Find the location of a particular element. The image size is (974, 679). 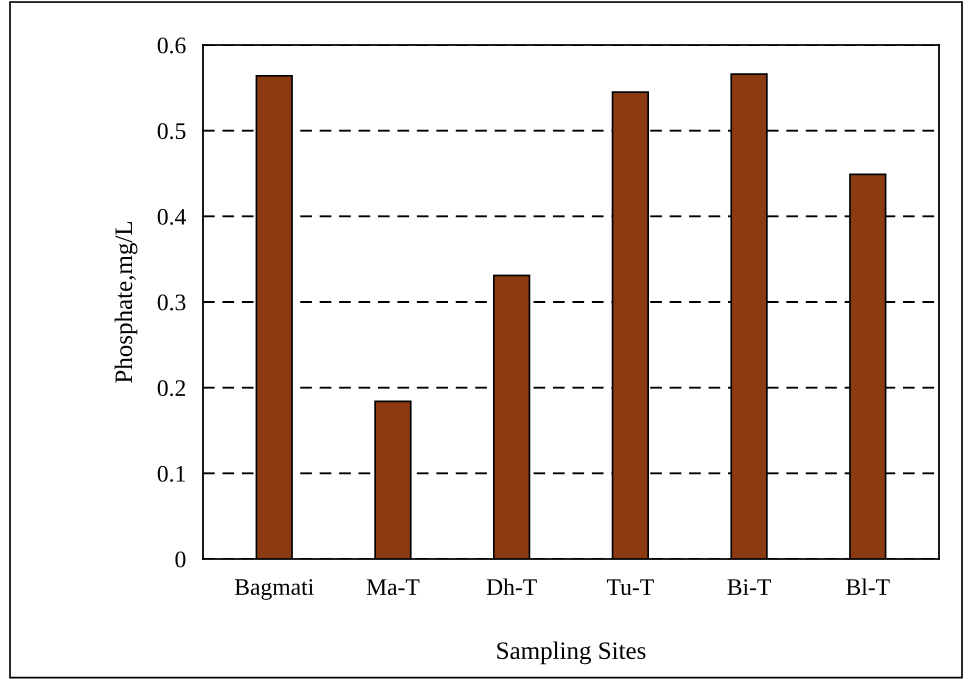

y-tick-label: 0 is located at coordinates (180, 559).